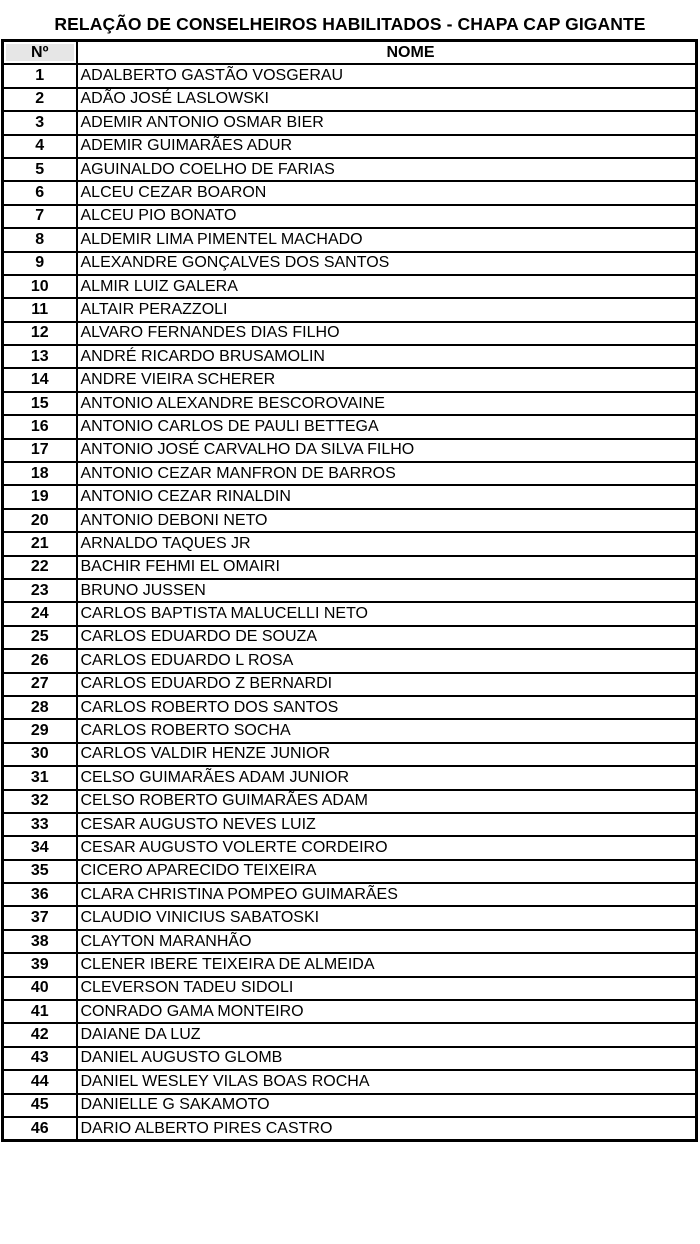  I want to click on row-name: DAIANE DA LUZ, so click(386, 1035).